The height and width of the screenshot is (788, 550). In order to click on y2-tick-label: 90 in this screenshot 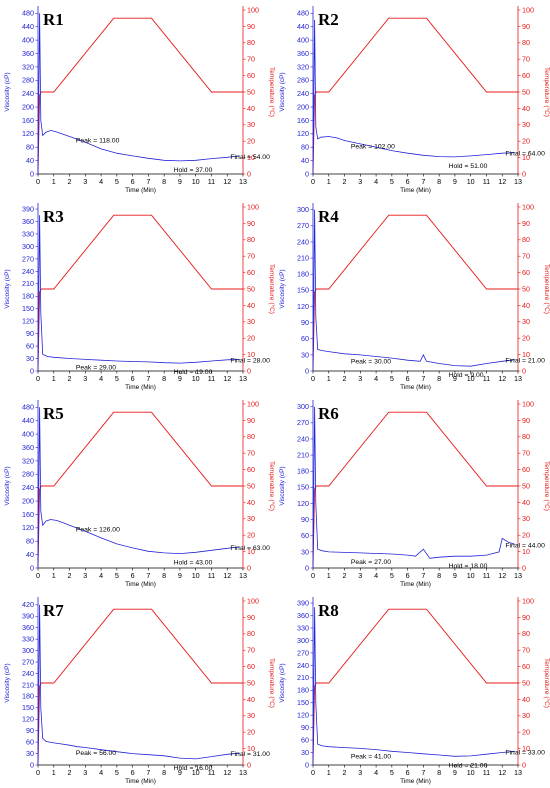, I will do `click(526, 420)`.